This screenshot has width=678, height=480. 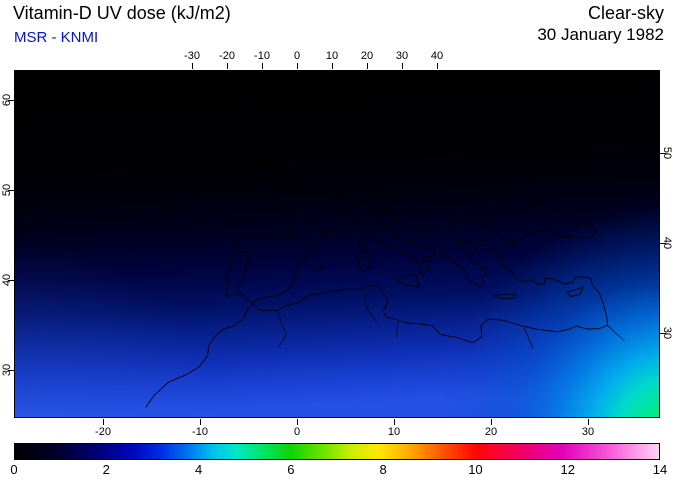 What do you see at coordinates (330, 196) in the screenshot?
I see `border-france-east` at bounding box center [330, 196].